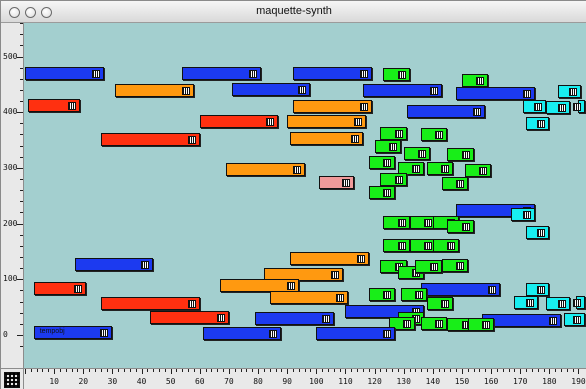  Describe the element at coordinates (12, 195) in the screenshot. I see `vertical-ruler: 0 100 200 300 400 500` at that location.